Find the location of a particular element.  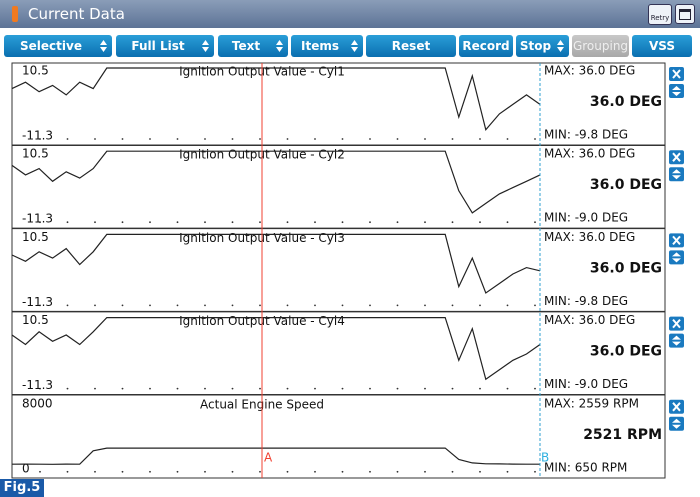

toolbar-button: VSS is located at coordinates (662, 46).